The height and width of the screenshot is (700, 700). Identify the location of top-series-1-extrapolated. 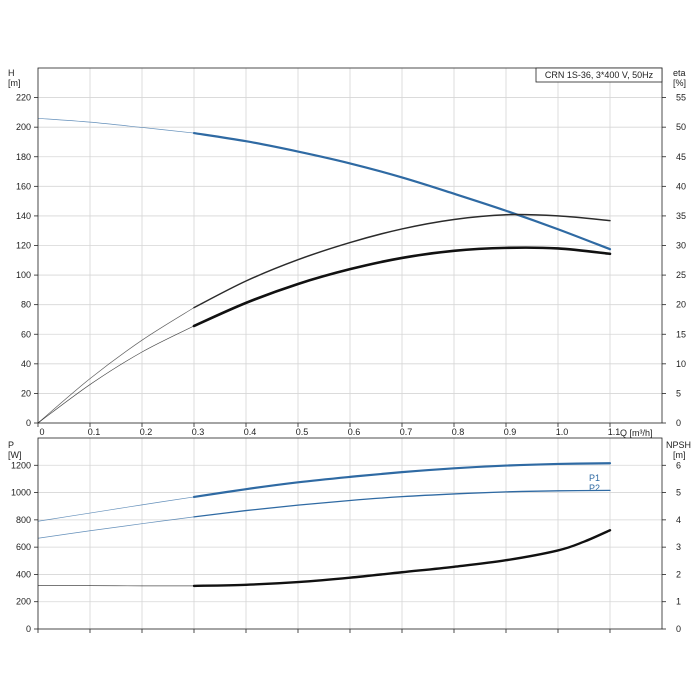
(116, 365).